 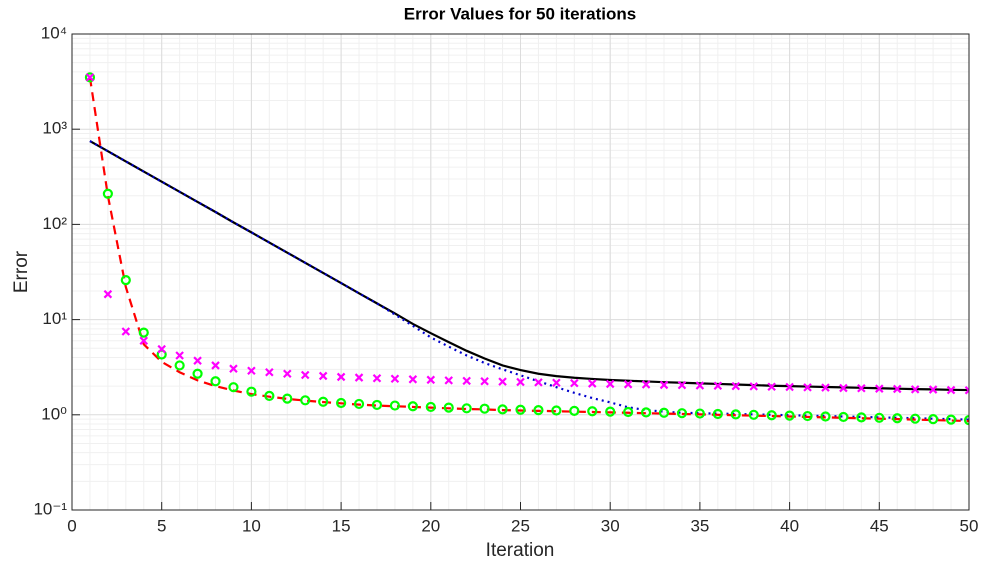 I want to click on x-tick-label: 25, so click(x=520, y=525).